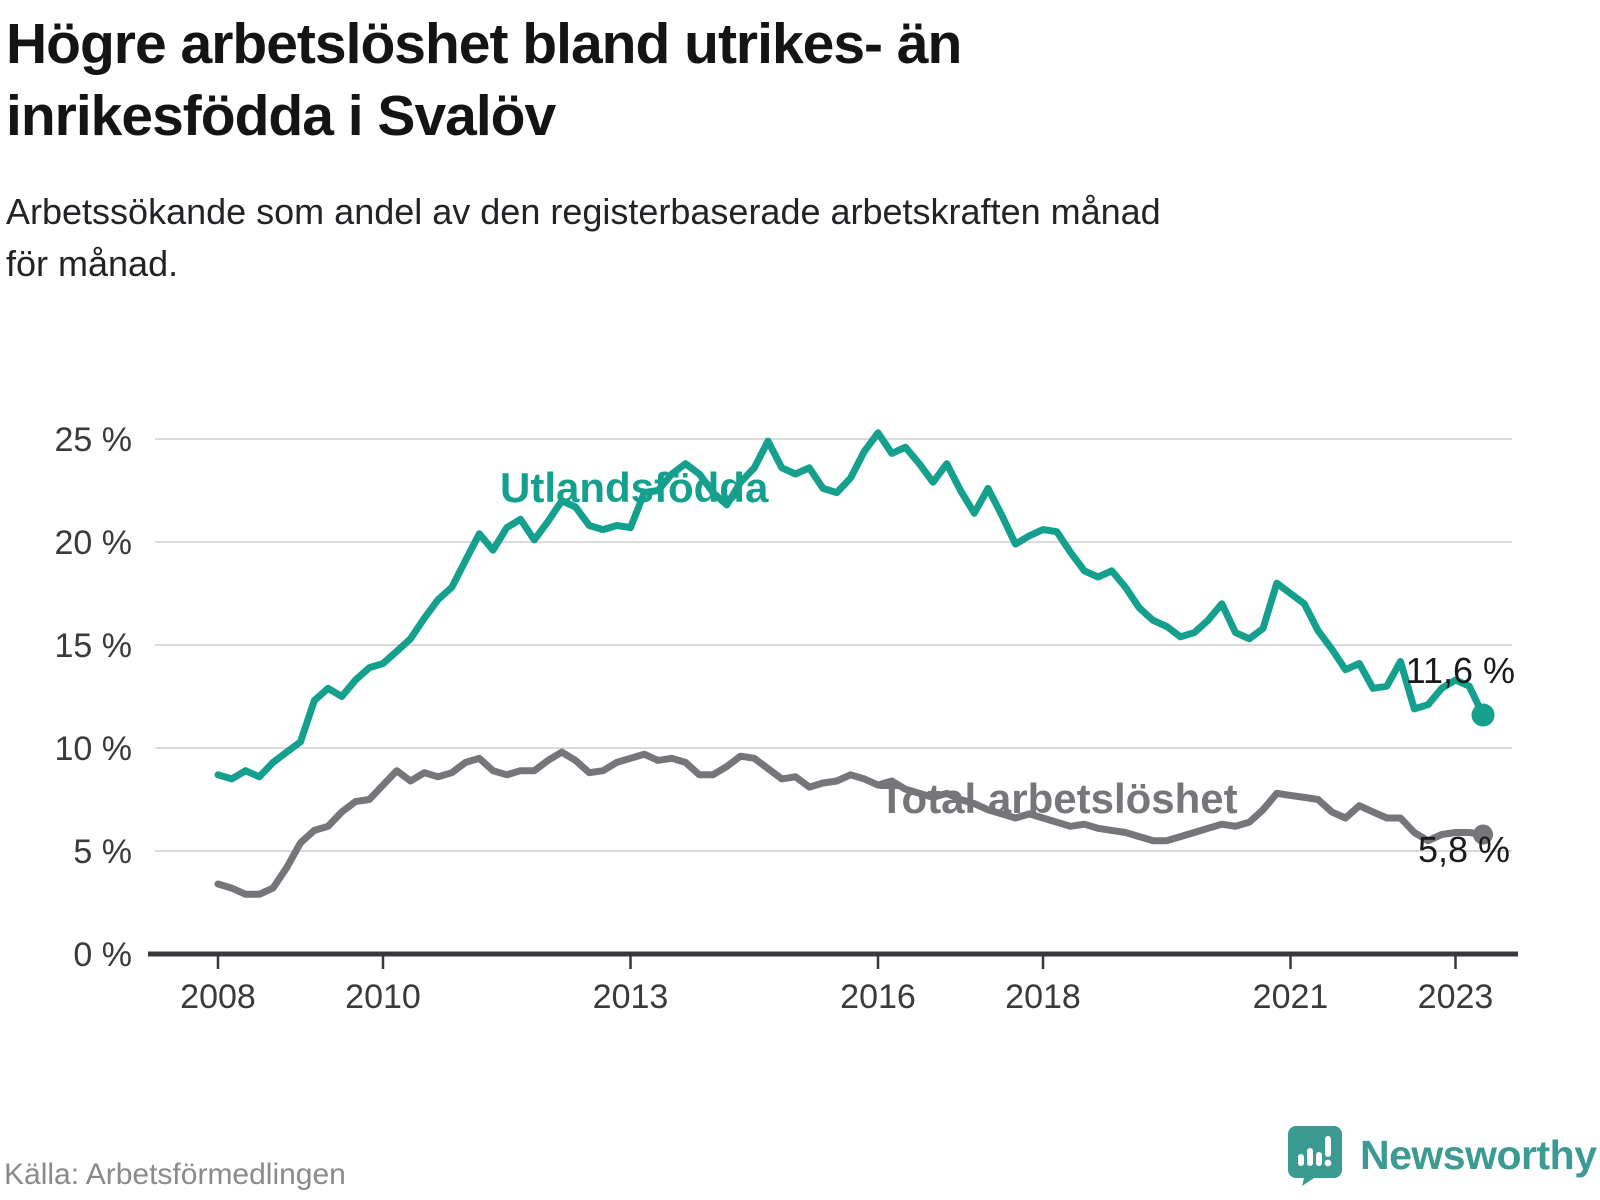  I want to click on series-end-dot-total, so click(1483, 834).